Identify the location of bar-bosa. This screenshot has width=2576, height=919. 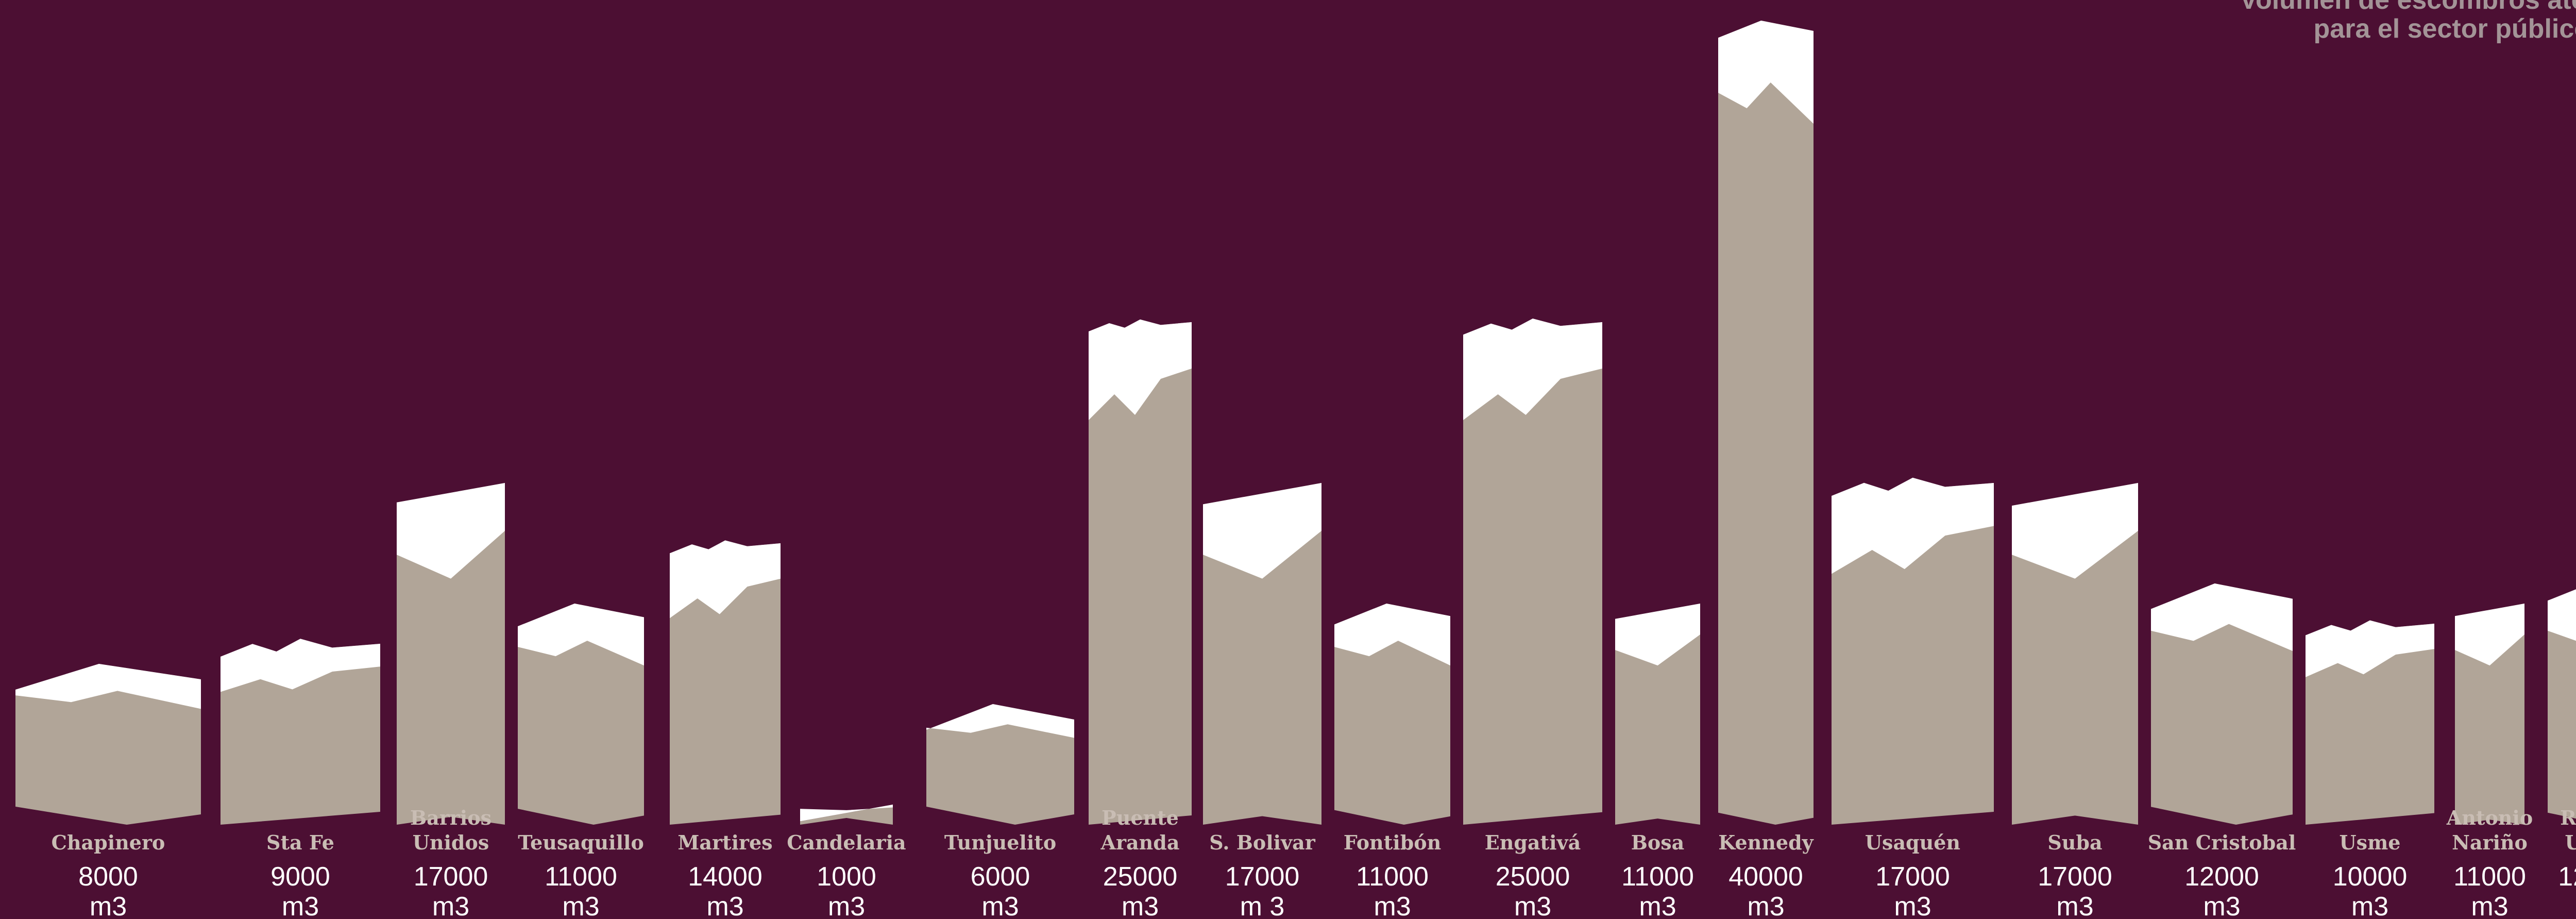
(1657, 714).